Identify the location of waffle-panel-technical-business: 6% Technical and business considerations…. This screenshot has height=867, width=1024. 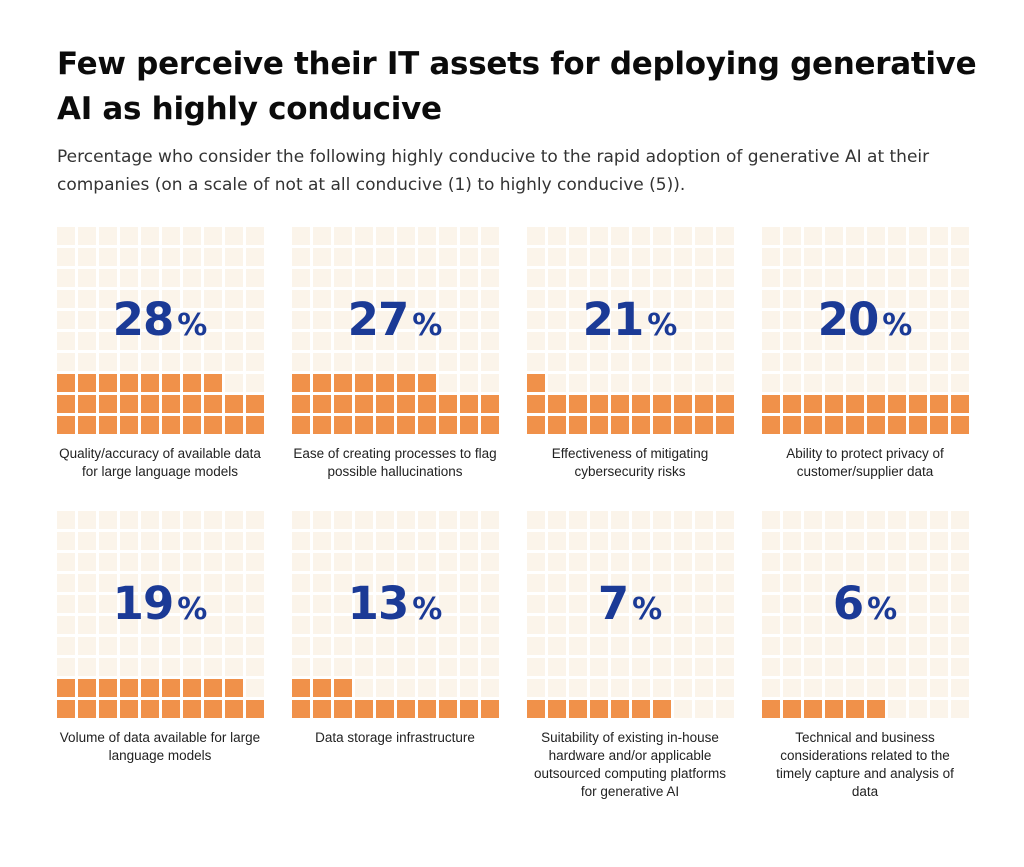
(865, 656).